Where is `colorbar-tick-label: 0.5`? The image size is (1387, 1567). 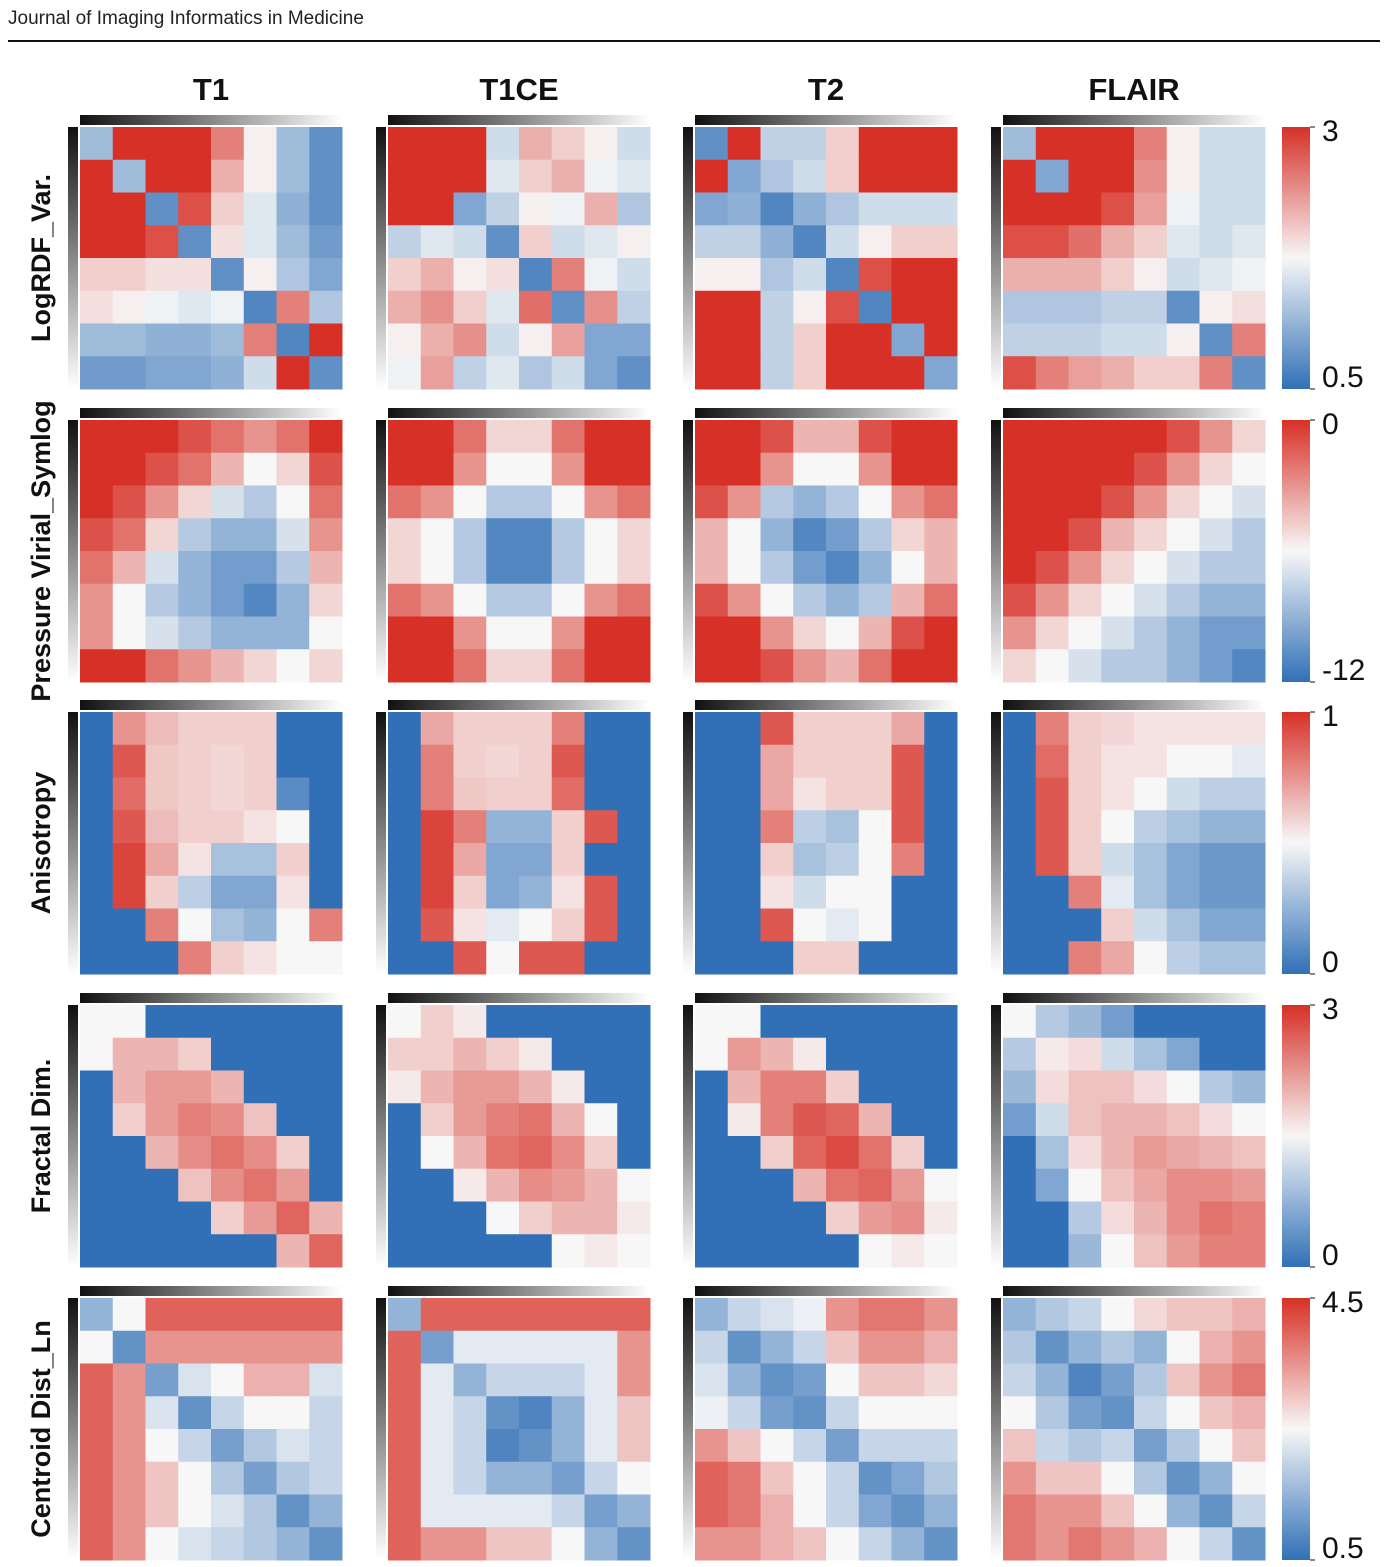 colorbar-tick-label: 0.5 is located at coordinates (1343, 377).